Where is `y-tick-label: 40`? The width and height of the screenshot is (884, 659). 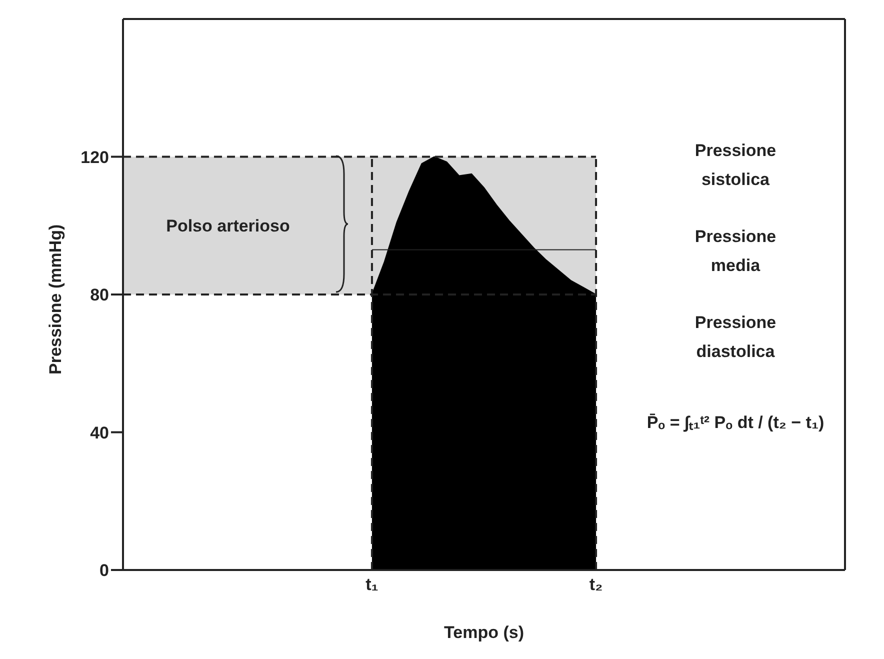 y-tick-label: 40 is located at coordinates (99, 432).